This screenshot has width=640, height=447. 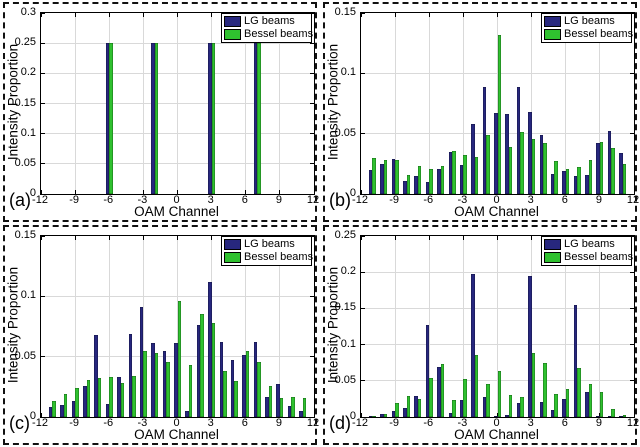 I want to click on bar-bessel-ch6, so click(x=247, y=383).